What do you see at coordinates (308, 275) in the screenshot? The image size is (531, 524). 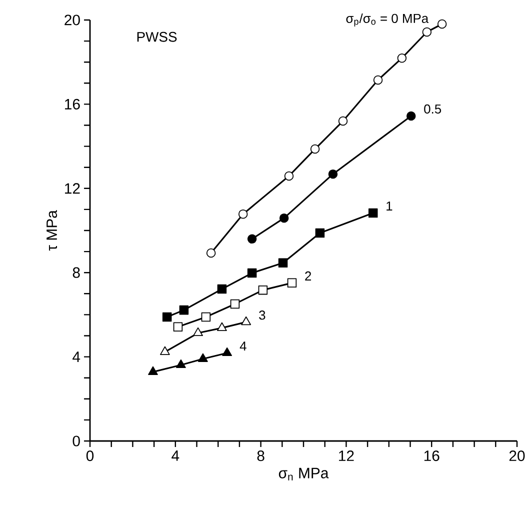 I see `series-label: 2` at bounding box center [308, 275].